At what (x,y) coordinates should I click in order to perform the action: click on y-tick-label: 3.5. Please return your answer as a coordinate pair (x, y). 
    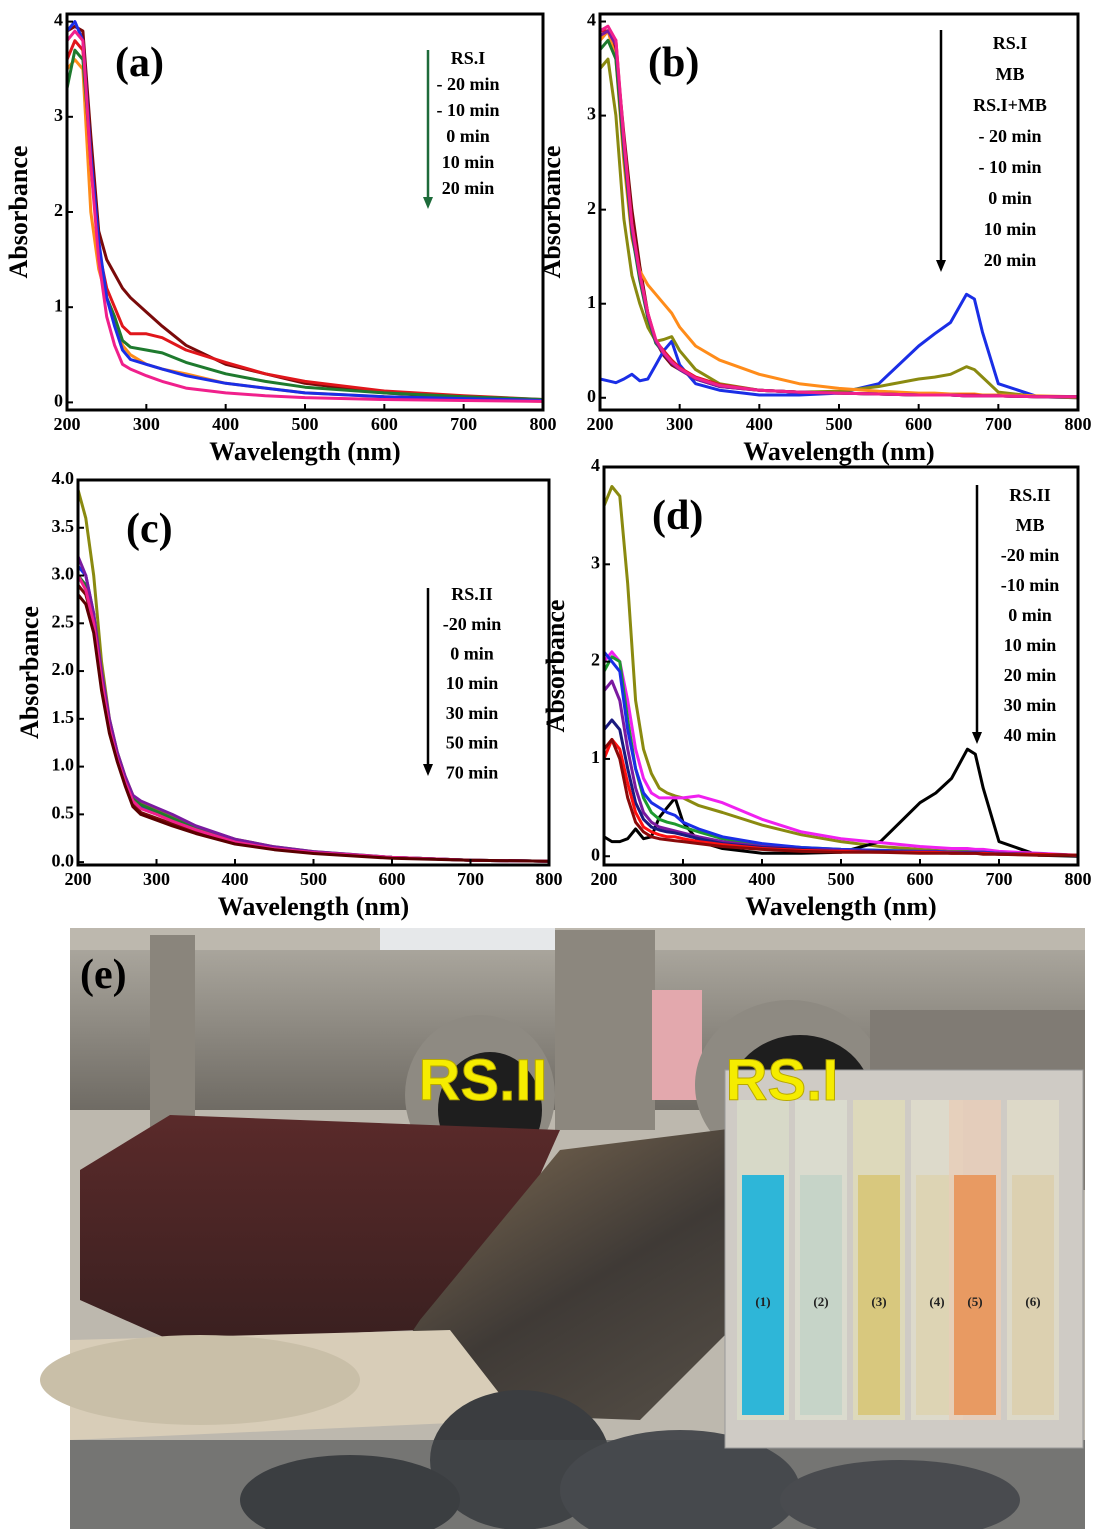
    Looking at the image, I should click on (63, 526).